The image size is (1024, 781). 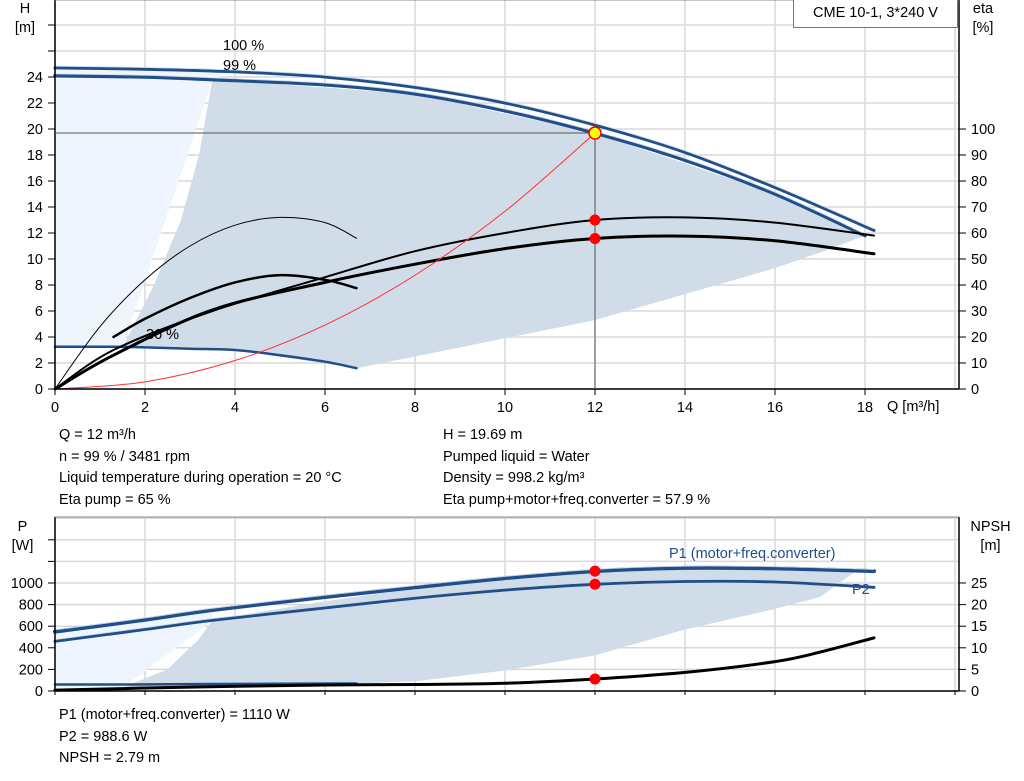 I want to click on h-axis-unit: [m], so click(x=25, y=28).